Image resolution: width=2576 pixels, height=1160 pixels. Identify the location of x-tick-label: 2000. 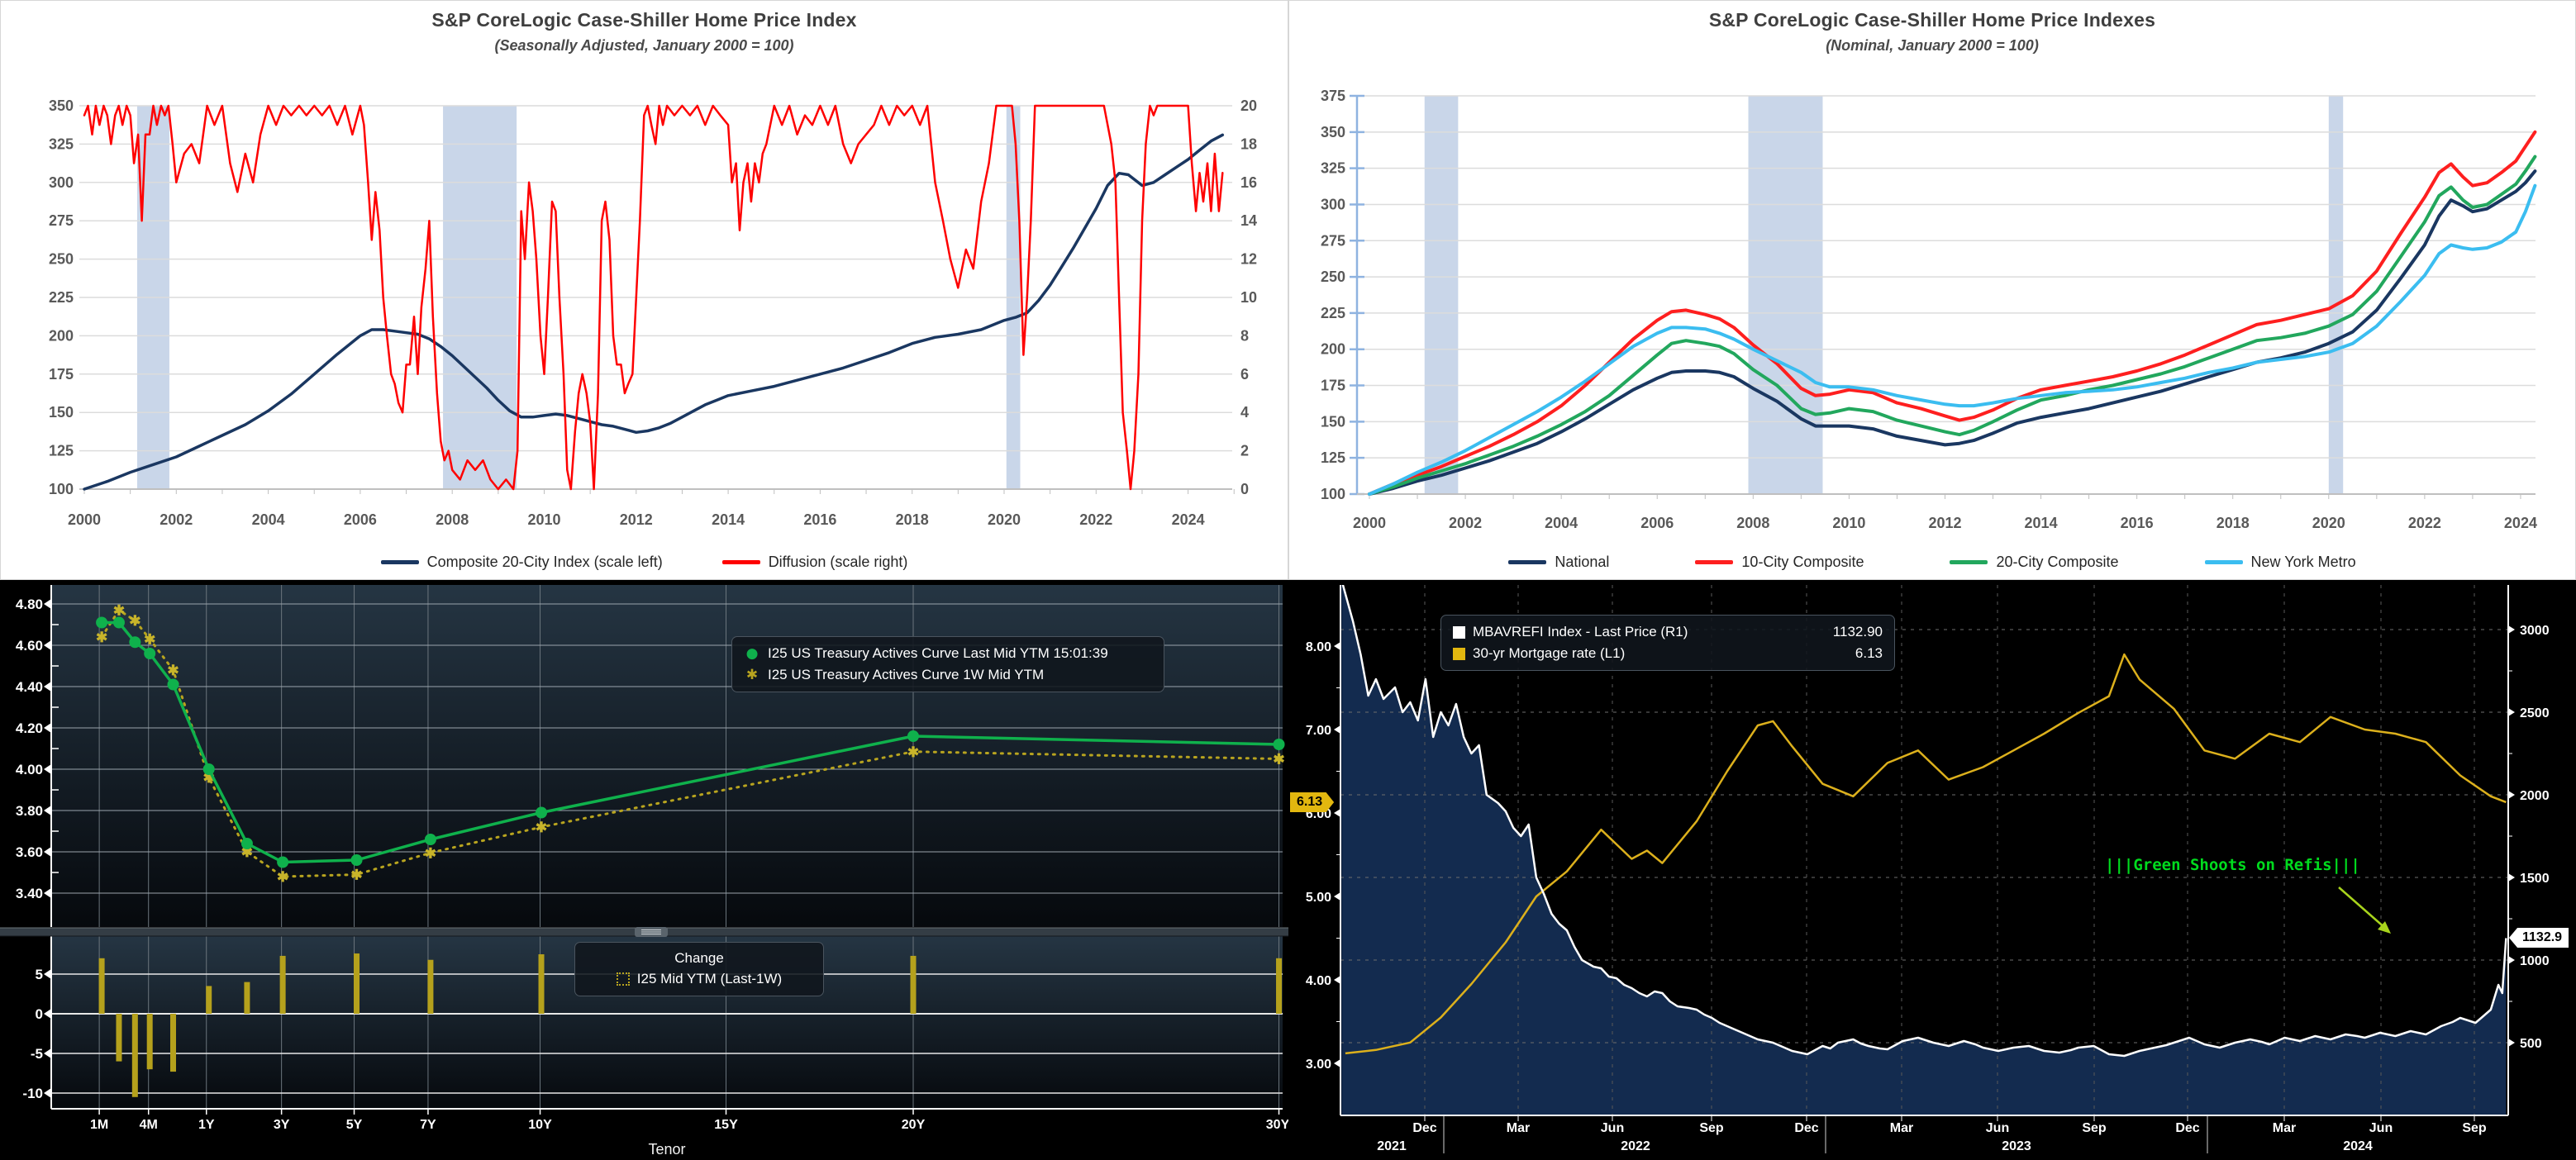
(84, 519).